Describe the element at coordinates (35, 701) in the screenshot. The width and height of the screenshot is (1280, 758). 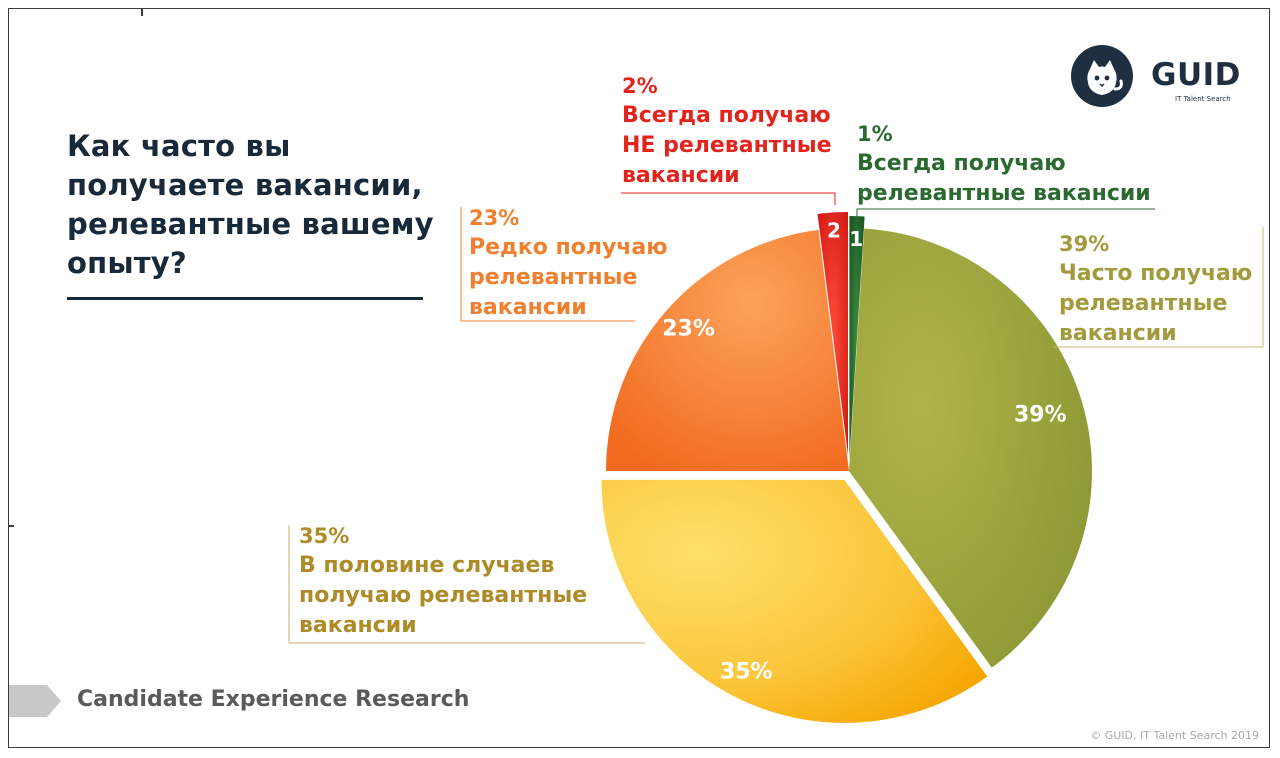
I see `footer-arrow-icon` at that location.